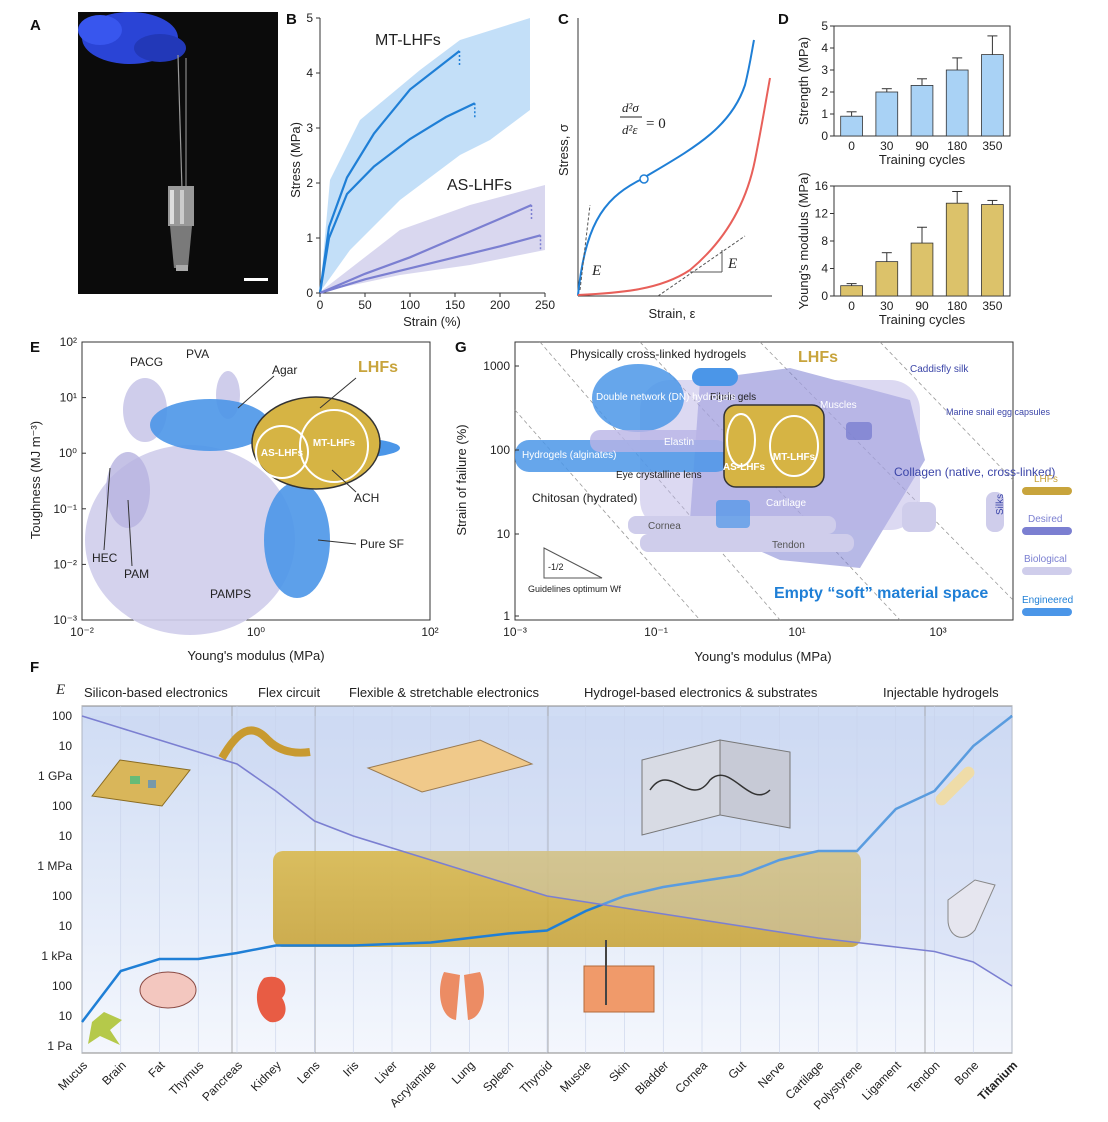 The image size is (1108, 1122). Describe the element at coordinates (291, 19) in the screenshot. I see `panel-label-b: B` at that location.